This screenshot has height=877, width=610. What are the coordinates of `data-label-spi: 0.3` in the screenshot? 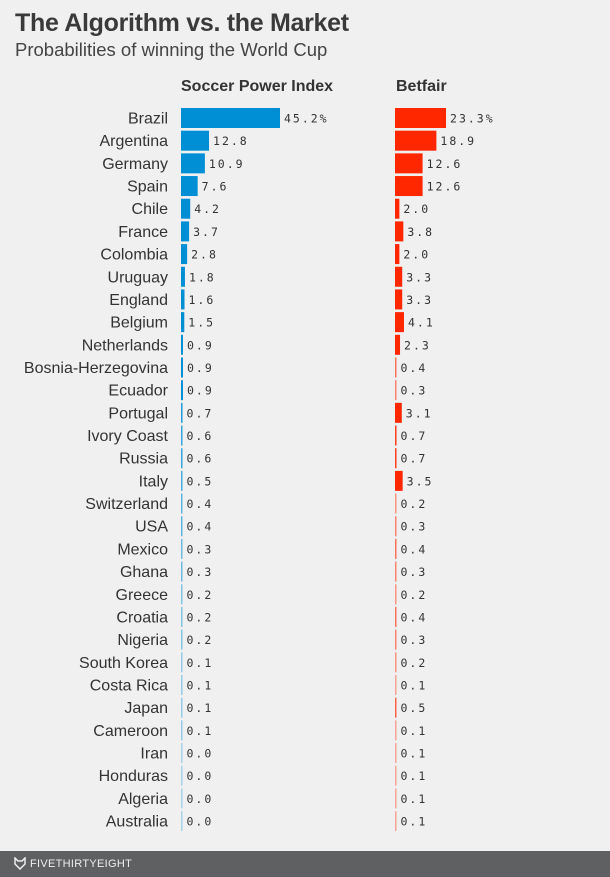 It's located at (200, 572).